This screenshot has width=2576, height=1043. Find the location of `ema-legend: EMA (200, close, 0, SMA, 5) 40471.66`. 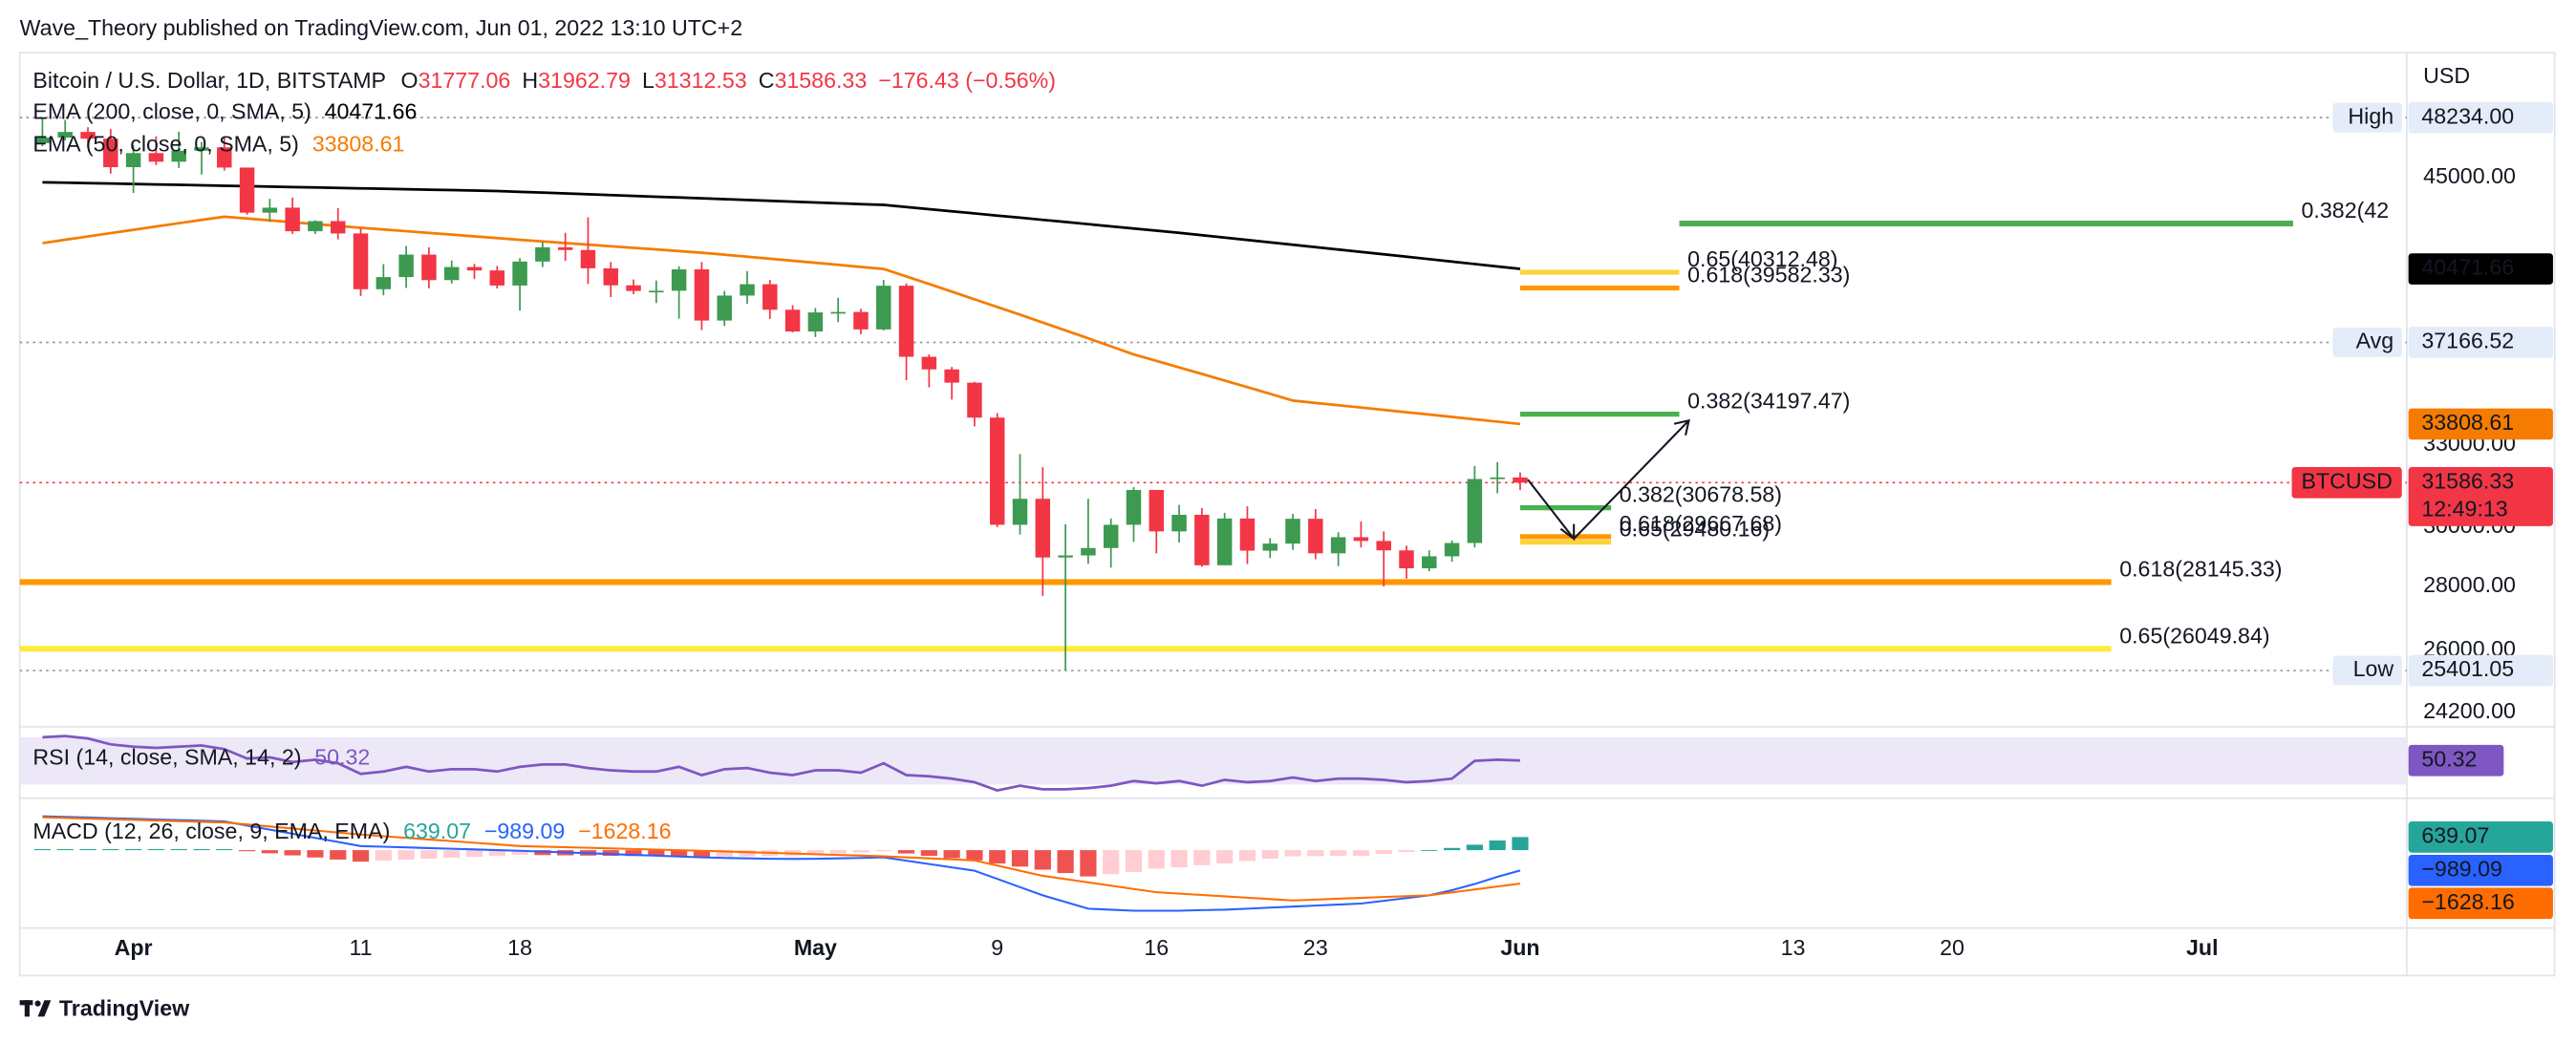

ema-legend: EMA (200, close, 0, SMA, 5) 40471.66 is located at coordinates (224, 112).